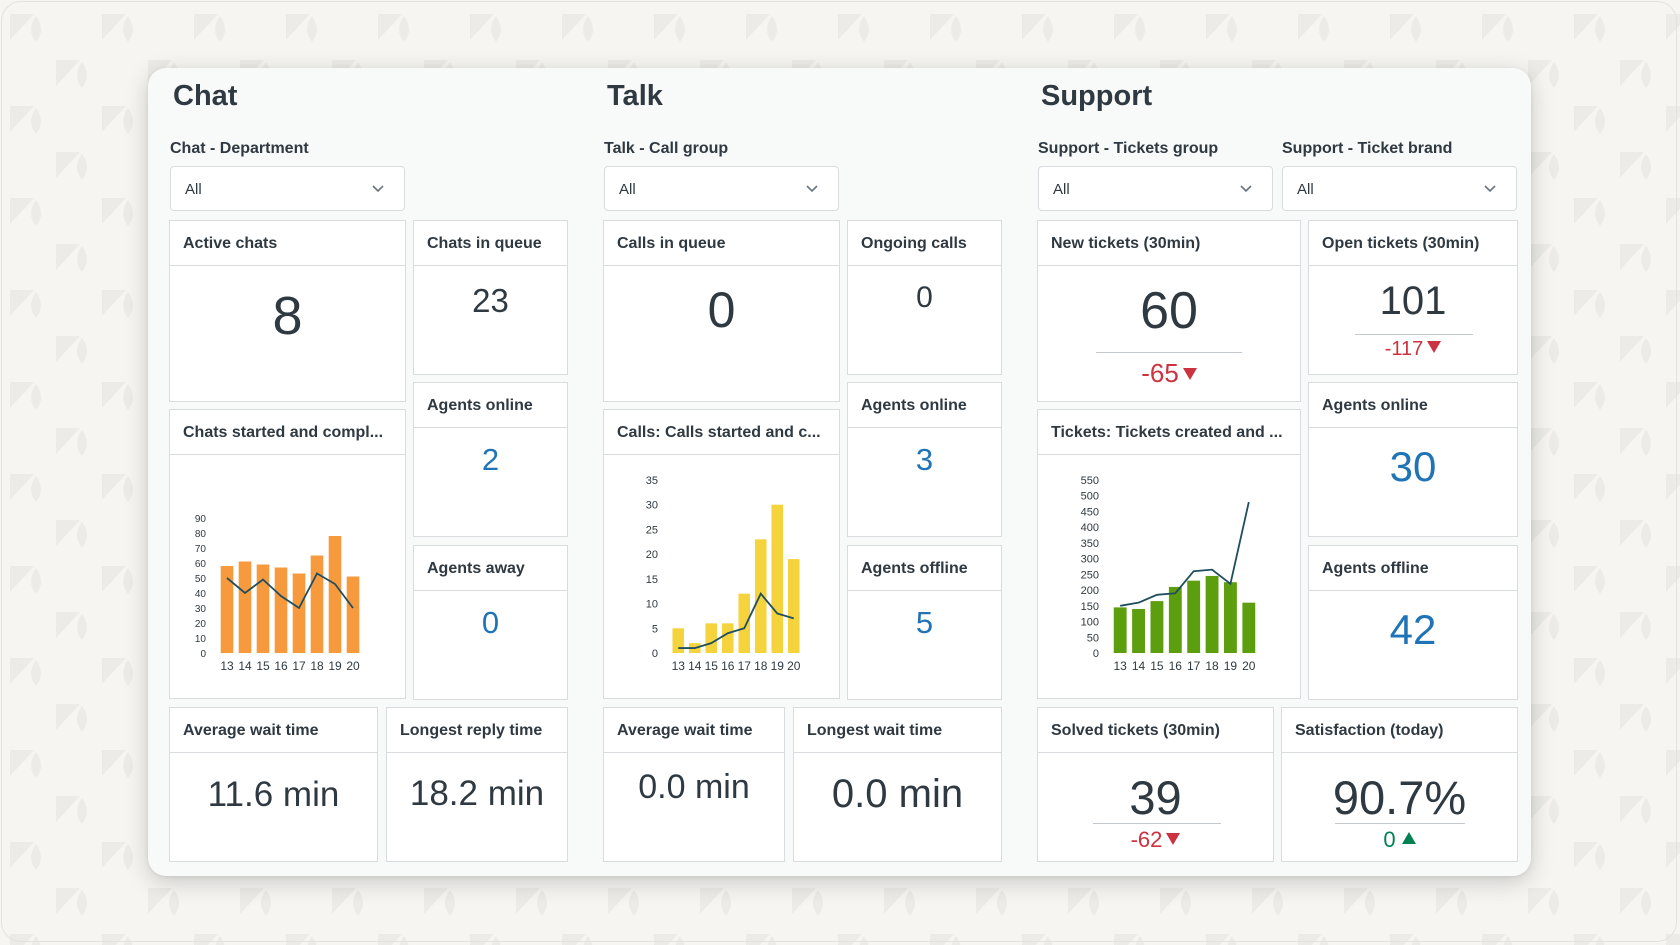  What do you see at coordinates (201, 534) in the screenshot?
I see `y-tick-label: 80` at bounding box center [201, 534].